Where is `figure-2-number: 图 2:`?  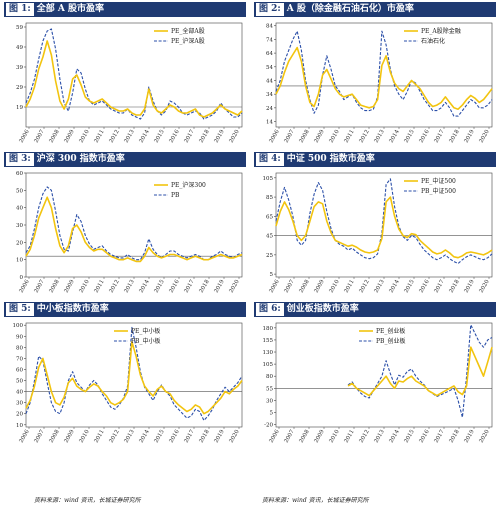 figure-2-number: 图 2: is located at coordinates (270, 9).